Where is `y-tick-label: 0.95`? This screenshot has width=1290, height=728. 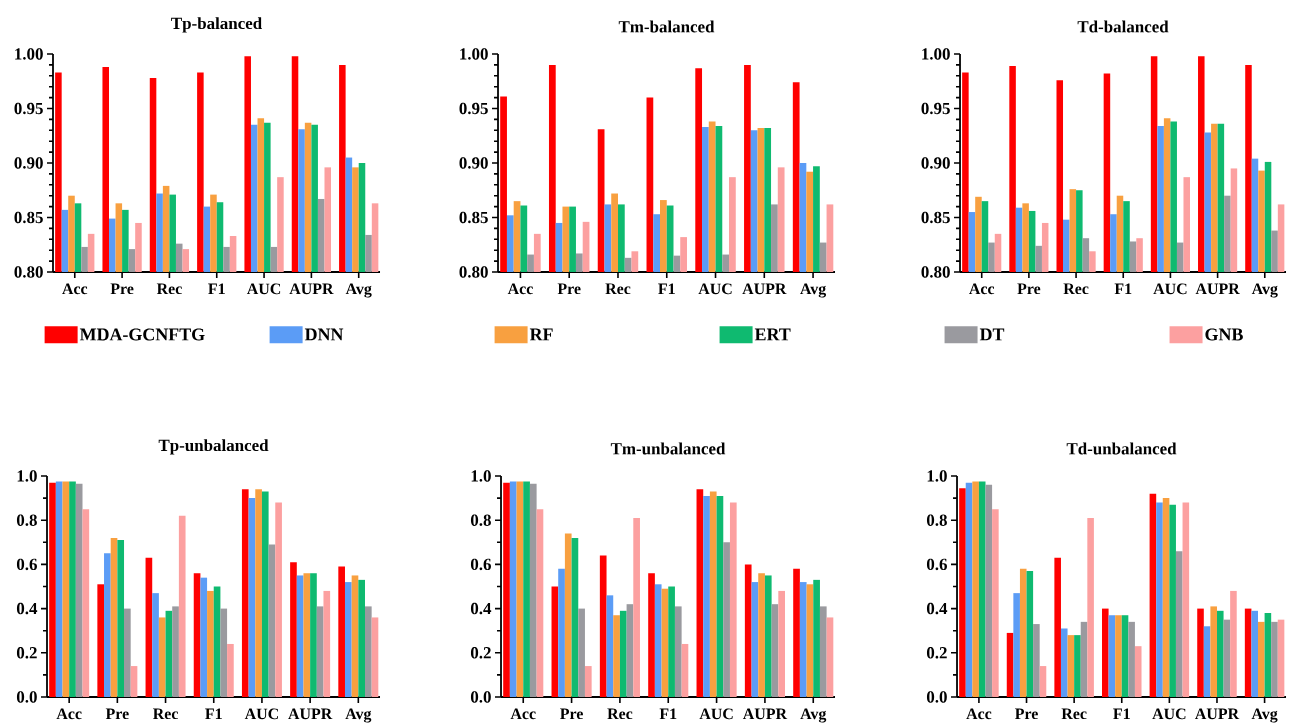 y-tick-label: 0.95 is located at coordinates (473, 108).